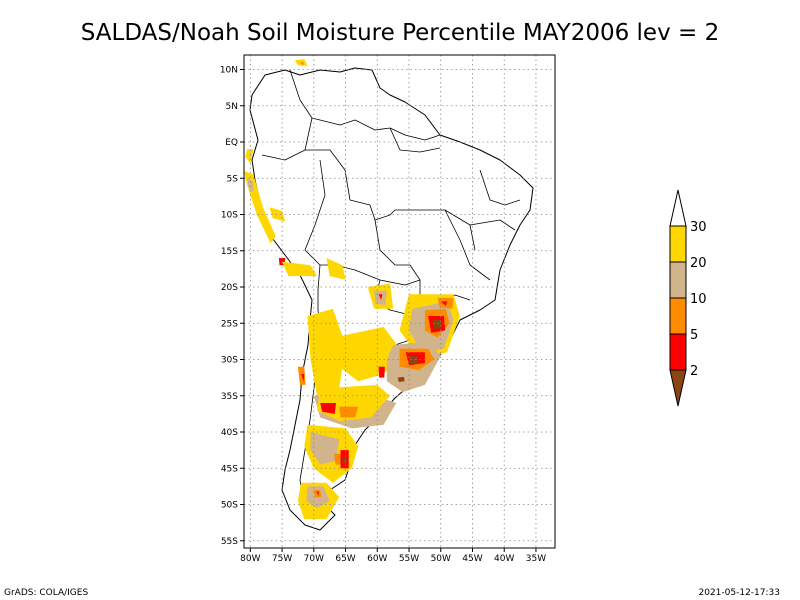  I want to click on legend-label: 30, so click(698, 227).